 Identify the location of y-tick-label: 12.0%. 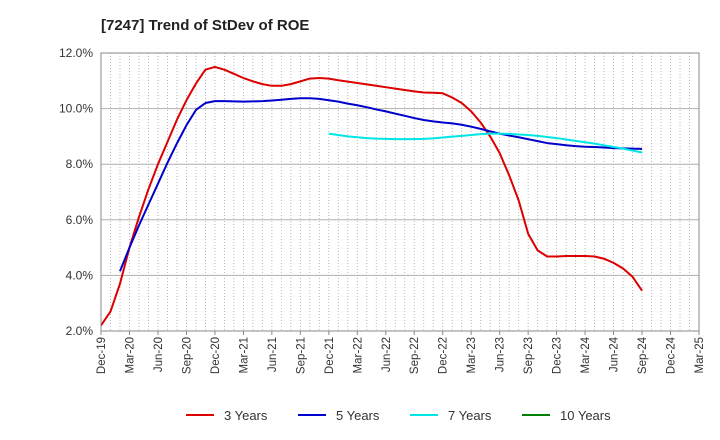
(76, 53).